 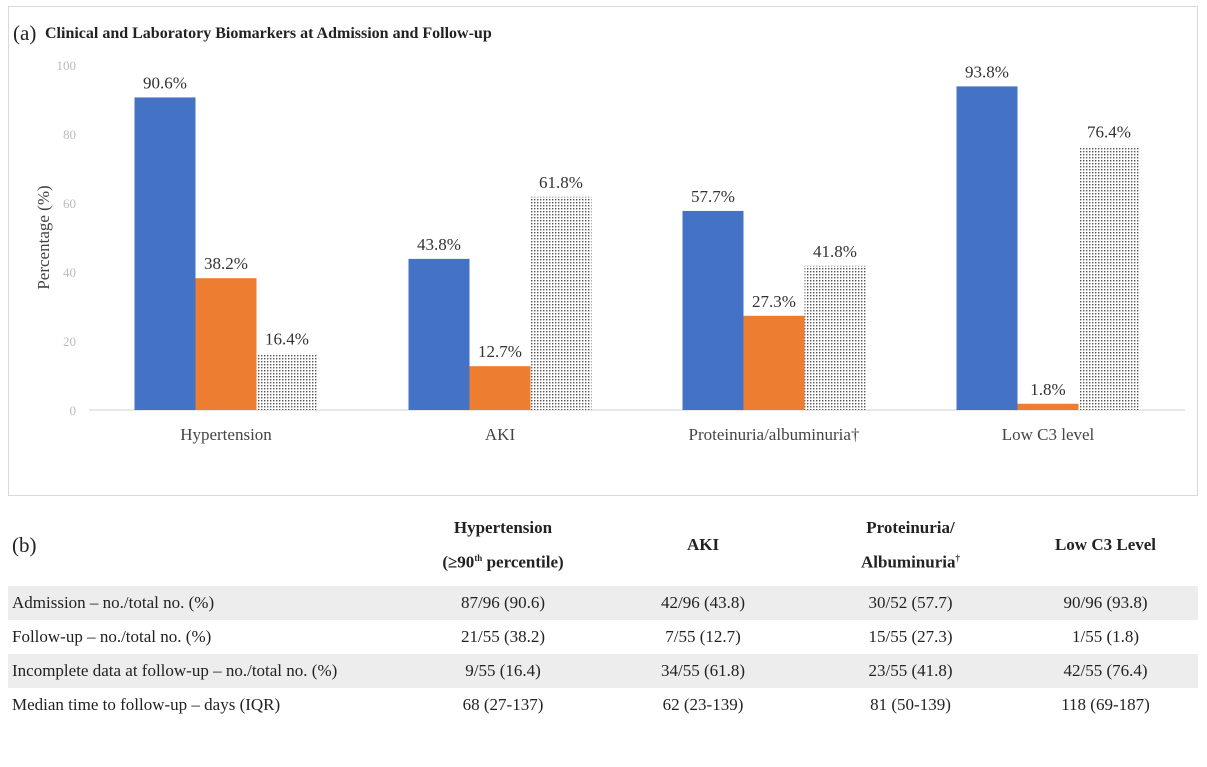 What do you see at coordinates (112, 636) in the screenshot?
I see `row-label: Follow-up – no./total no. (%)` at bounding box center [112, 636].